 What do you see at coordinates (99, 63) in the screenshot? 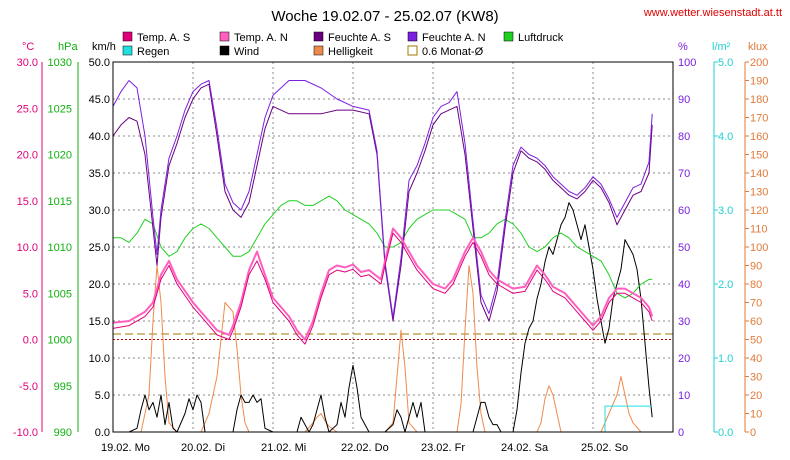
I see `wind-axis-tick-label: 50.0` at bounding box center [99, 63].